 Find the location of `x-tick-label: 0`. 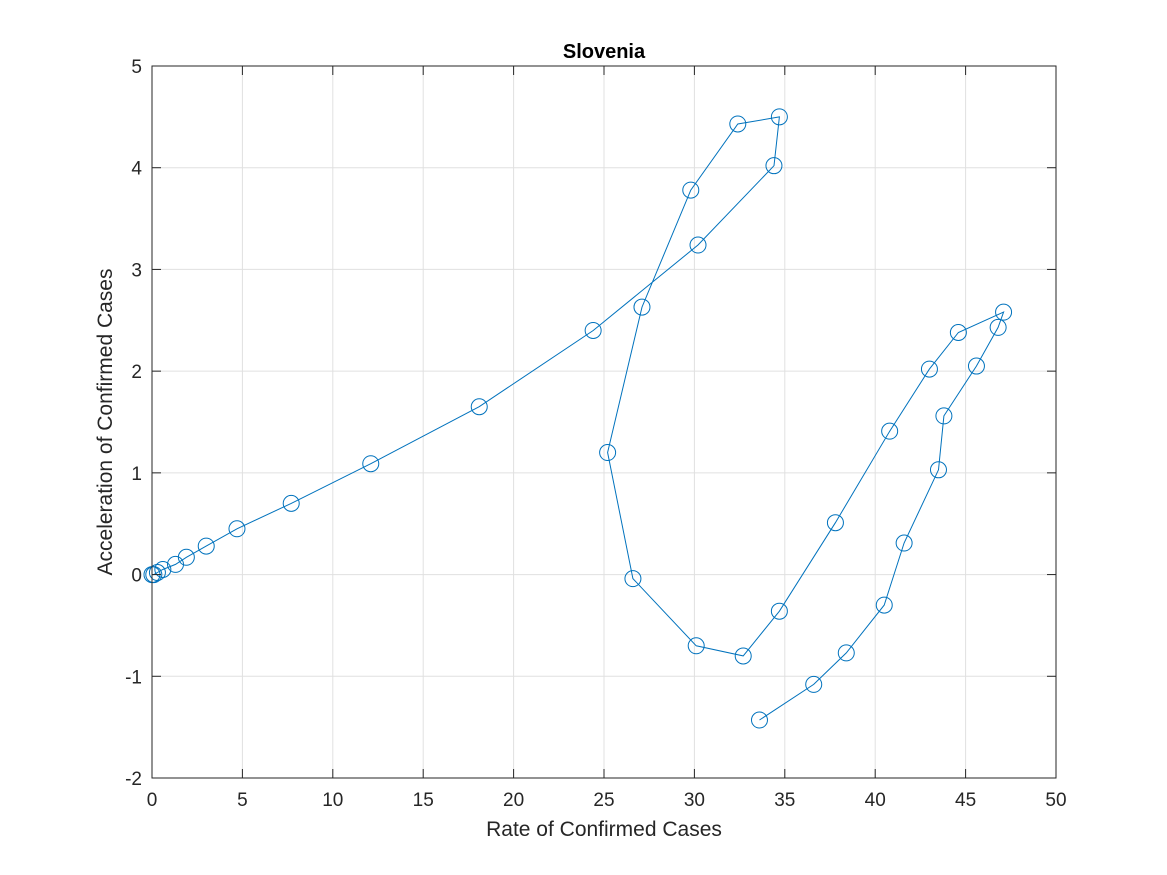

x-tick-label: 0 is located at coordinates (152, 800).